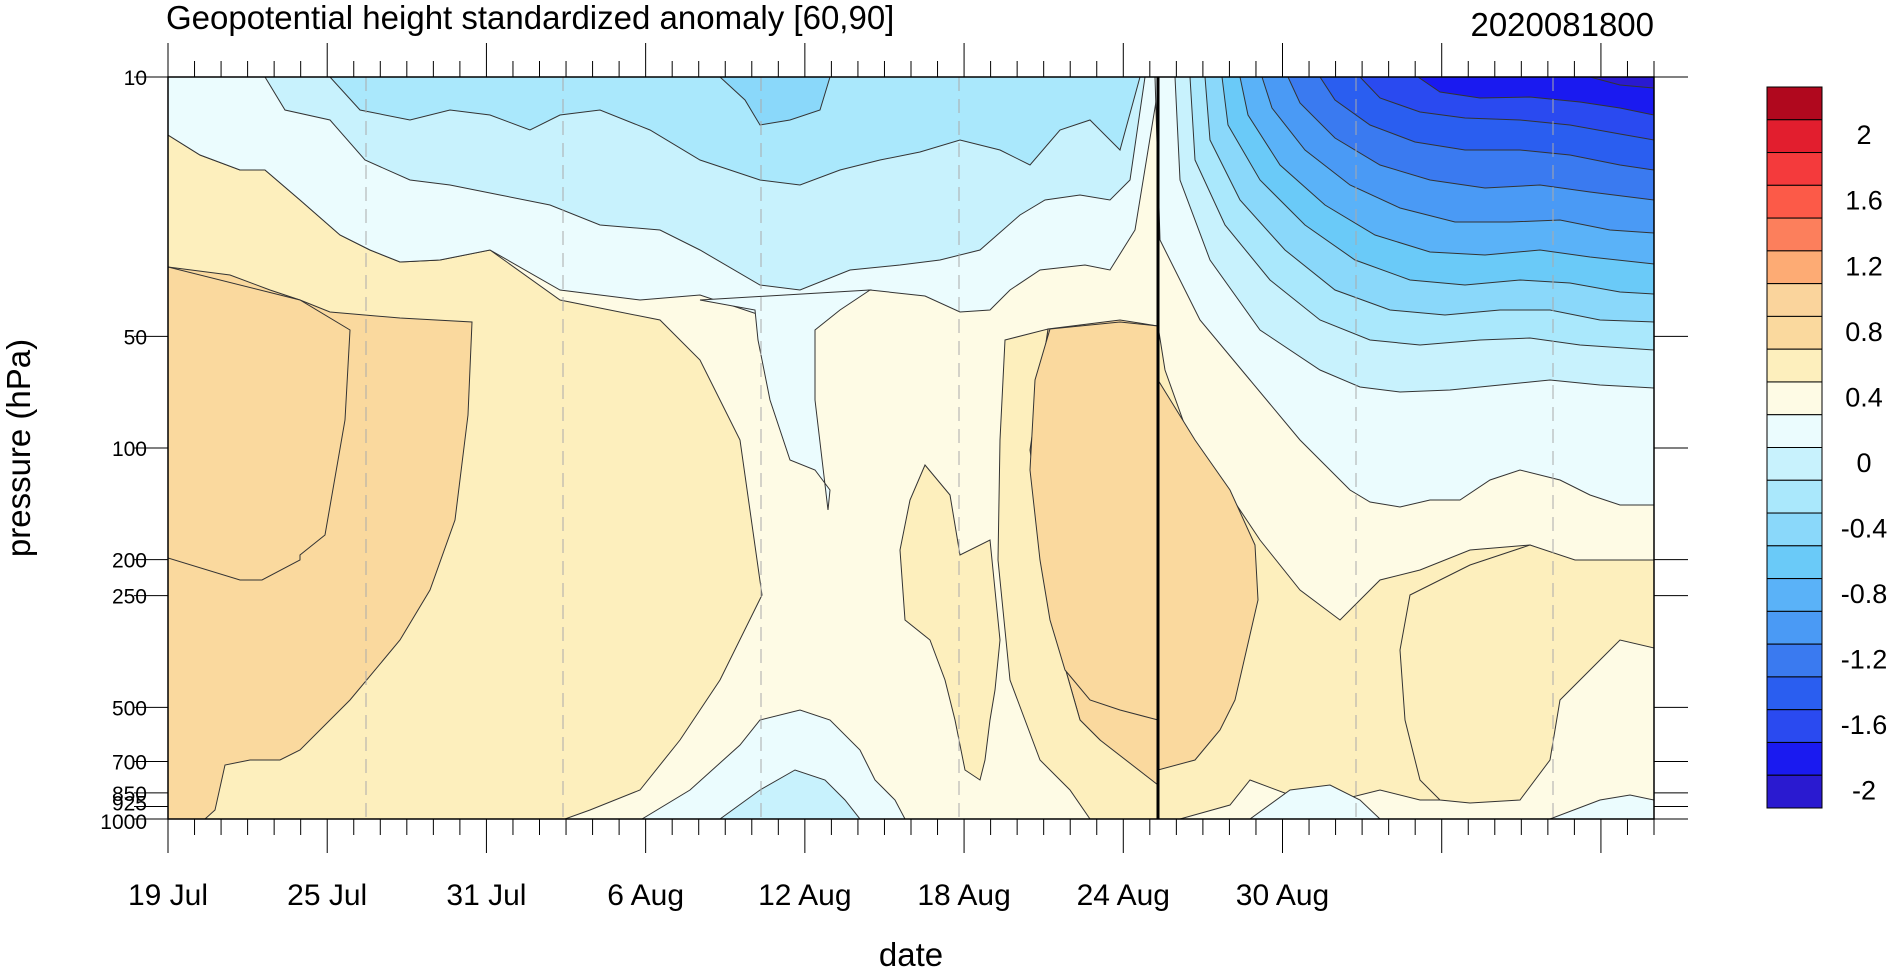  What do you see at coordinates (486, 895) in the screenshot?
I see `x-tick-label: 31 Jul` at bounding box center [486, 895].